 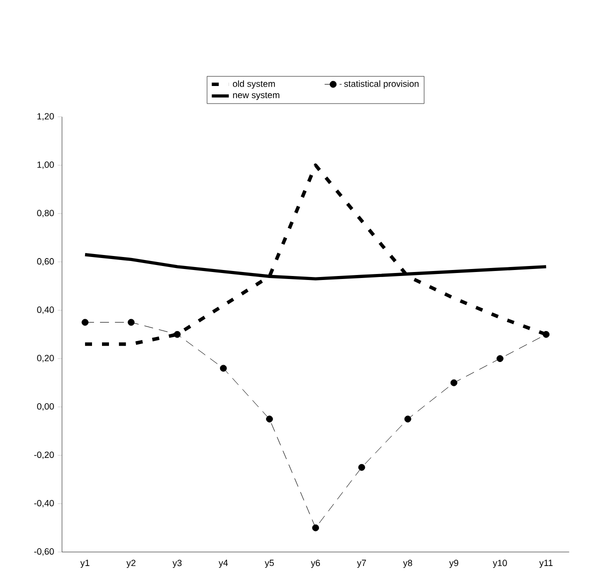 What do you see at coordinates (45, 262) in the screenshot?
I see `y-tick-label: 0,60` at bounding box center [45, 262].